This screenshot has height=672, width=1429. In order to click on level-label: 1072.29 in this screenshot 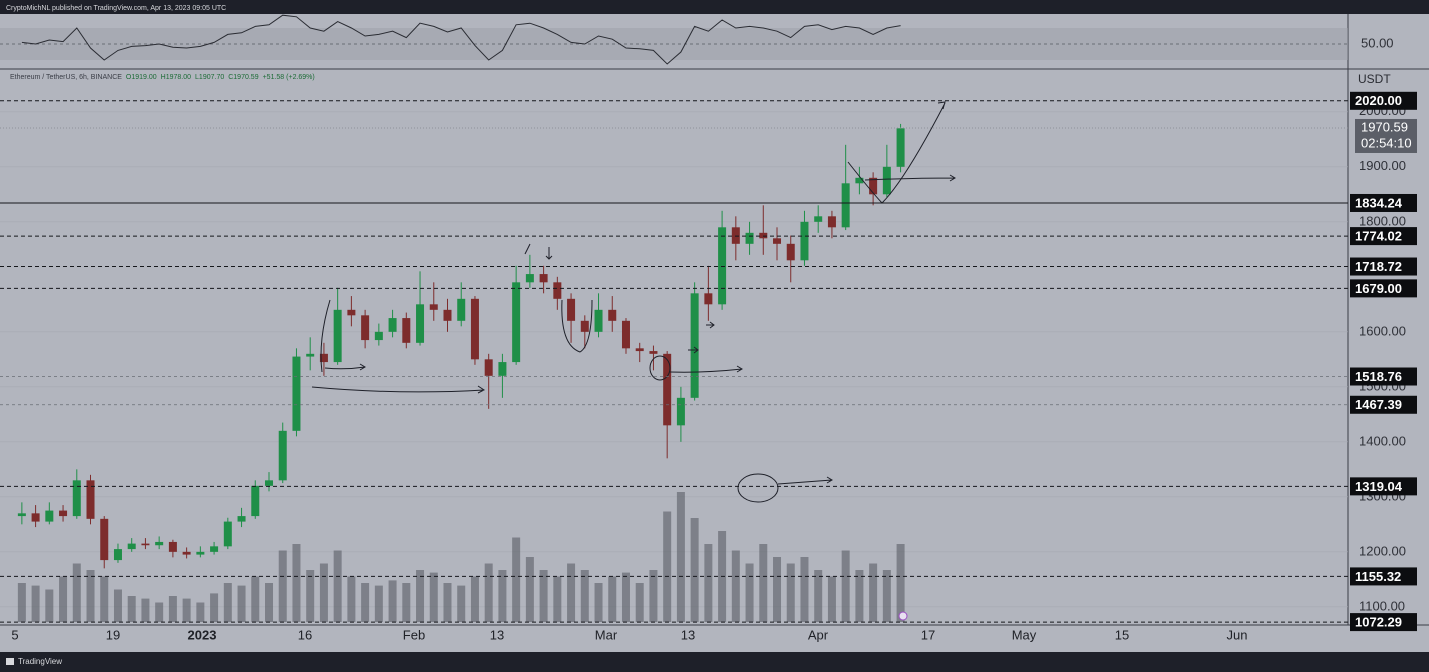, I will do `click(1378, 622)`.